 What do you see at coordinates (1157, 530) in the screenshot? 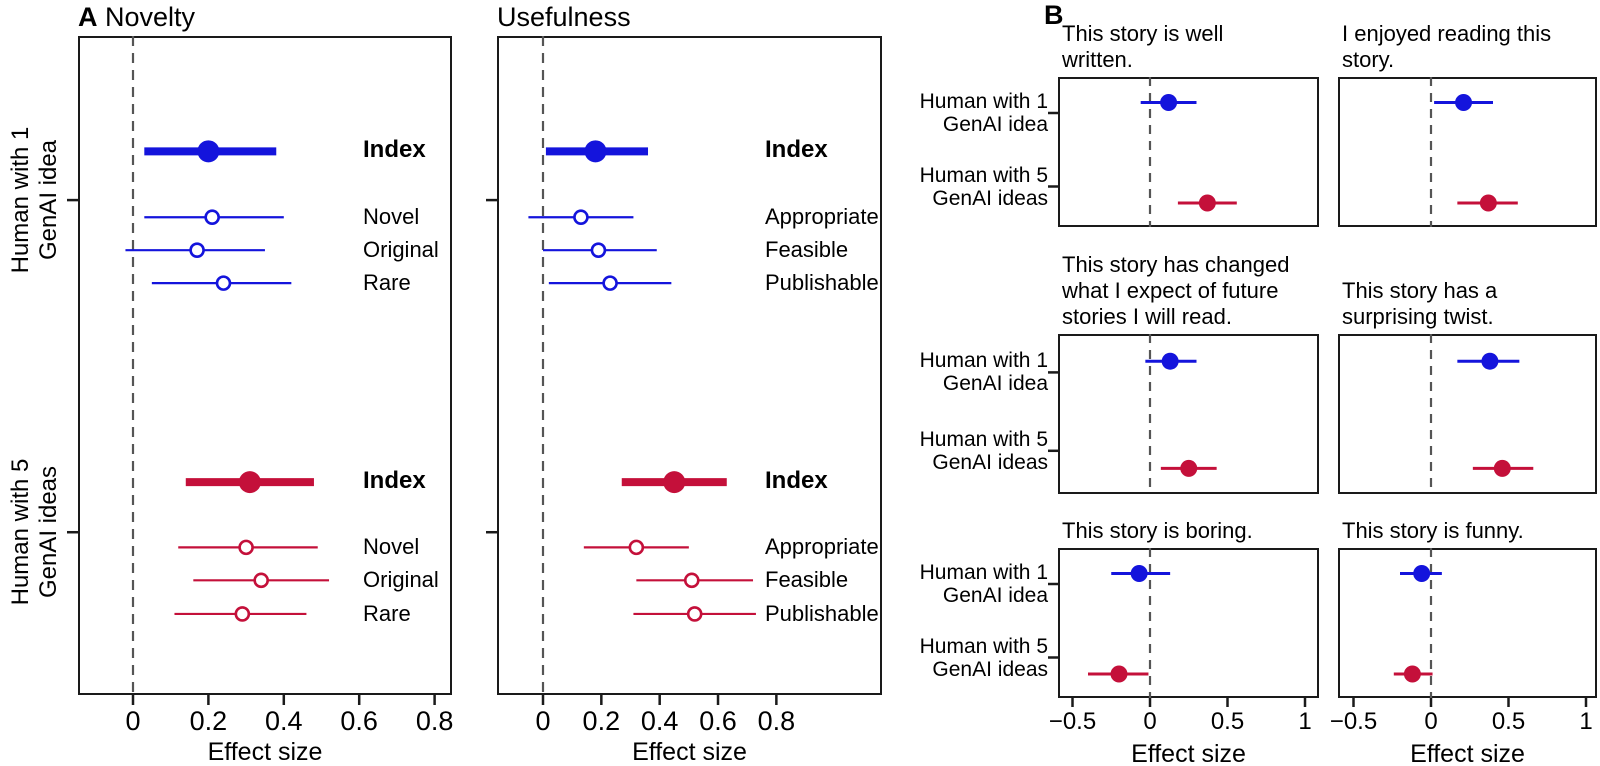
I see `subplot-title-line: This story is boring.` at bounding box center [1157, 530].